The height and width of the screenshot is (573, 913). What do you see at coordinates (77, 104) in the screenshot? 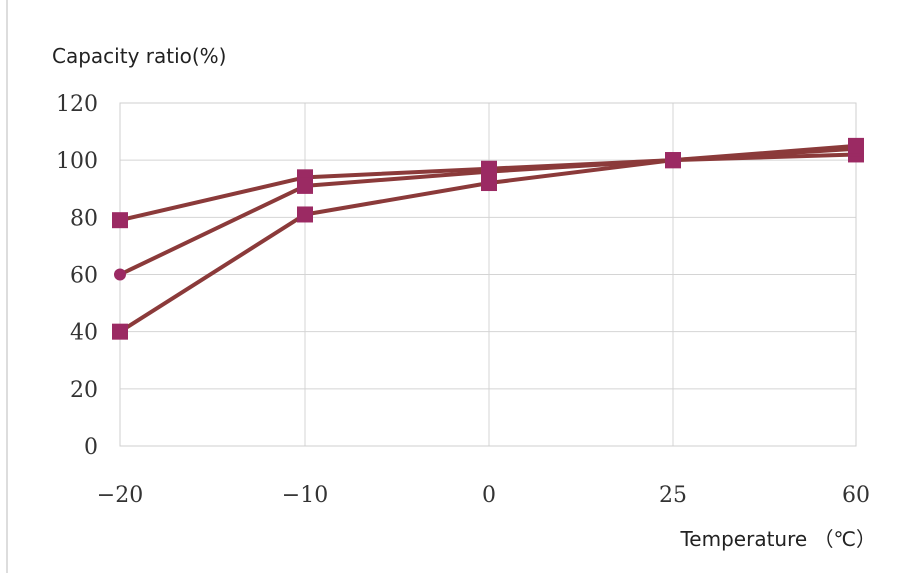
I see `y-tick-label: 120` at bounding box center [77, 104].